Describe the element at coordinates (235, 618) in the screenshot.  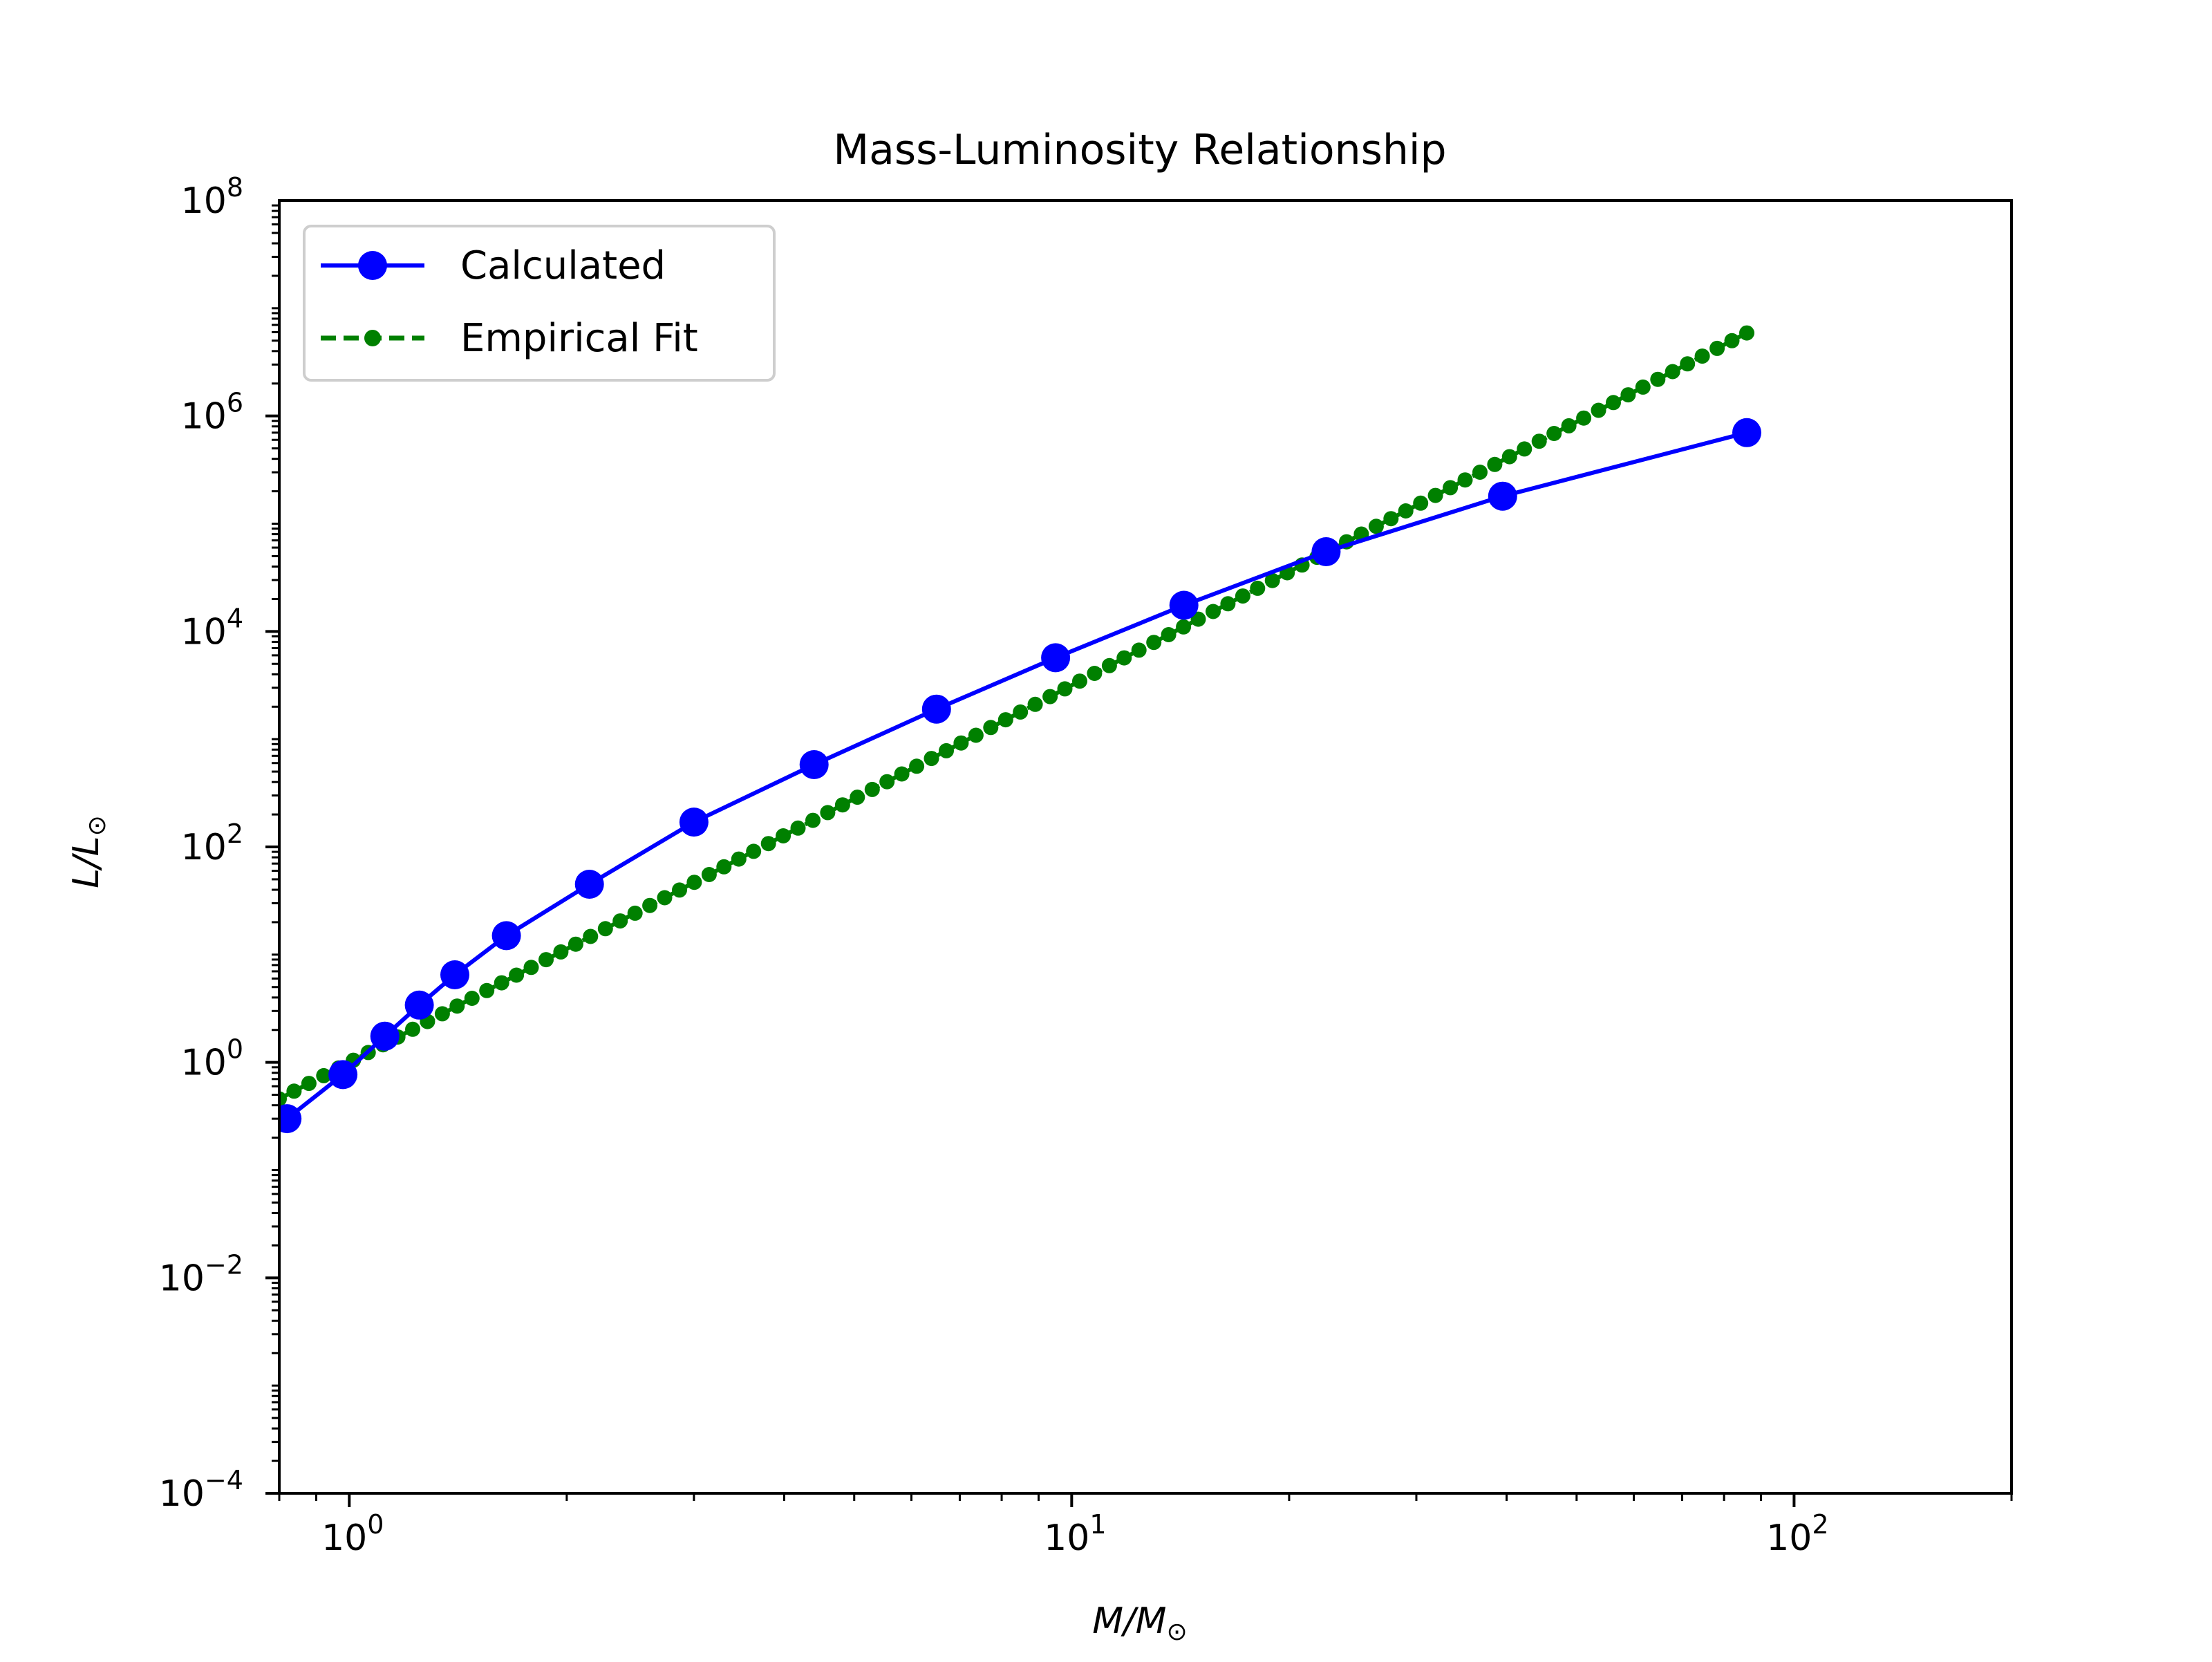
I see `y-tick-exp: 4` at that location.